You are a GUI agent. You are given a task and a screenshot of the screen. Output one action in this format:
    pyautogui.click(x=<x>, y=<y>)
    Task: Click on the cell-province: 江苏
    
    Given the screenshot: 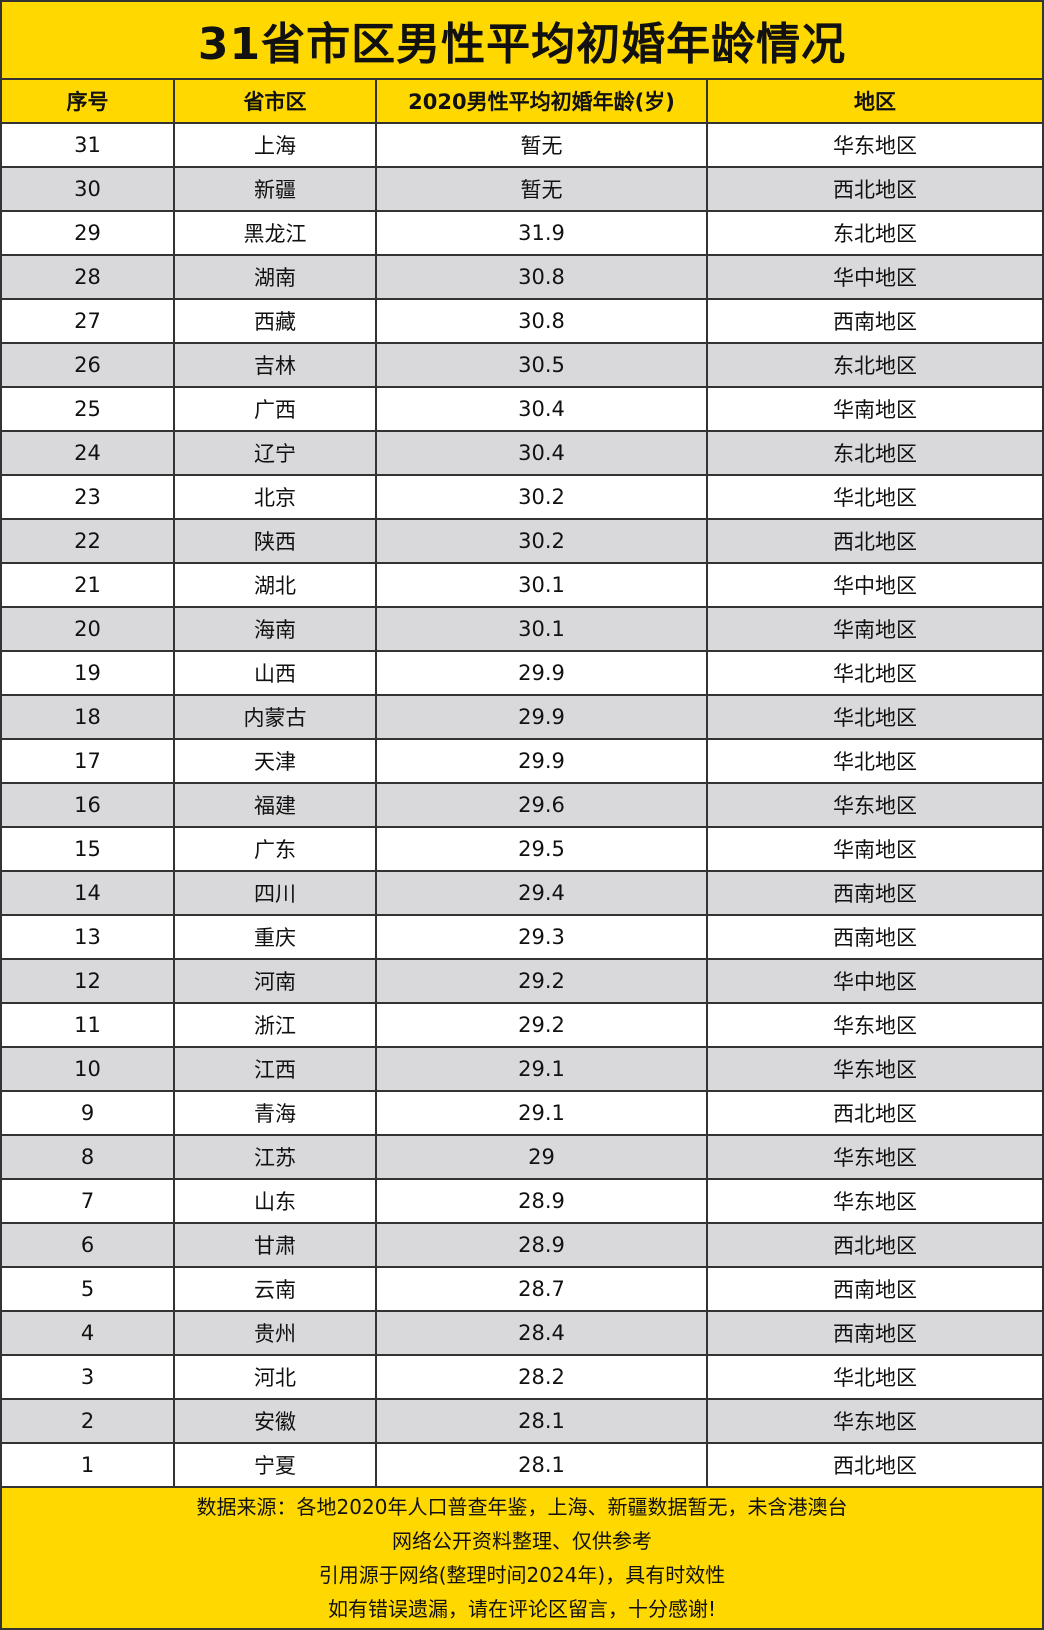 What is the action you would take?
    pyautogui.click(x=276, y=1157)
    